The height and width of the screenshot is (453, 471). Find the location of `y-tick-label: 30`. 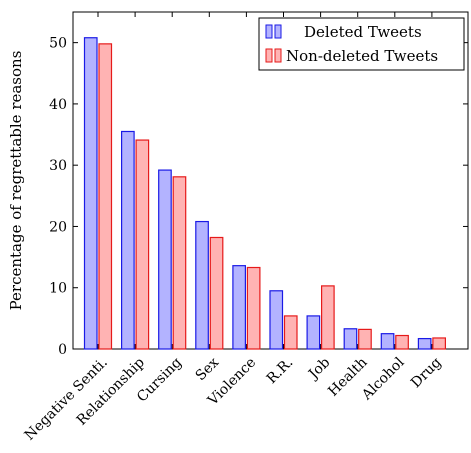

y-tick-label: 30 is located at coordinates (58, 166).